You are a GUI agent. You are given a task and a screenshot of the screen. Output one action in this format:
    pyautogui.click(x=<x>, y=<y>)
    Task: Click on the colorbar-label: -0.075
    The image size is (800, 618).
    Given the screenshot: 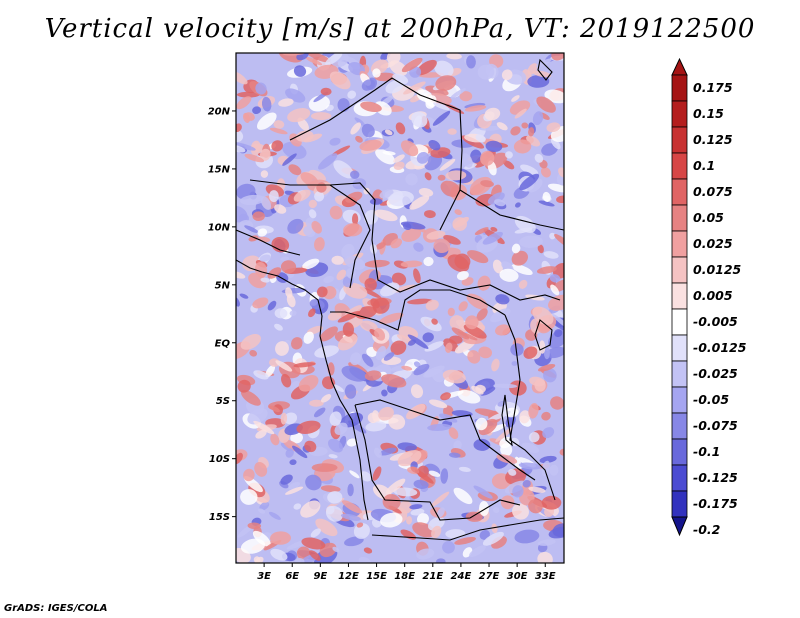 What is the action you would take?
    pyautogui.click(x=715, y=425)
    